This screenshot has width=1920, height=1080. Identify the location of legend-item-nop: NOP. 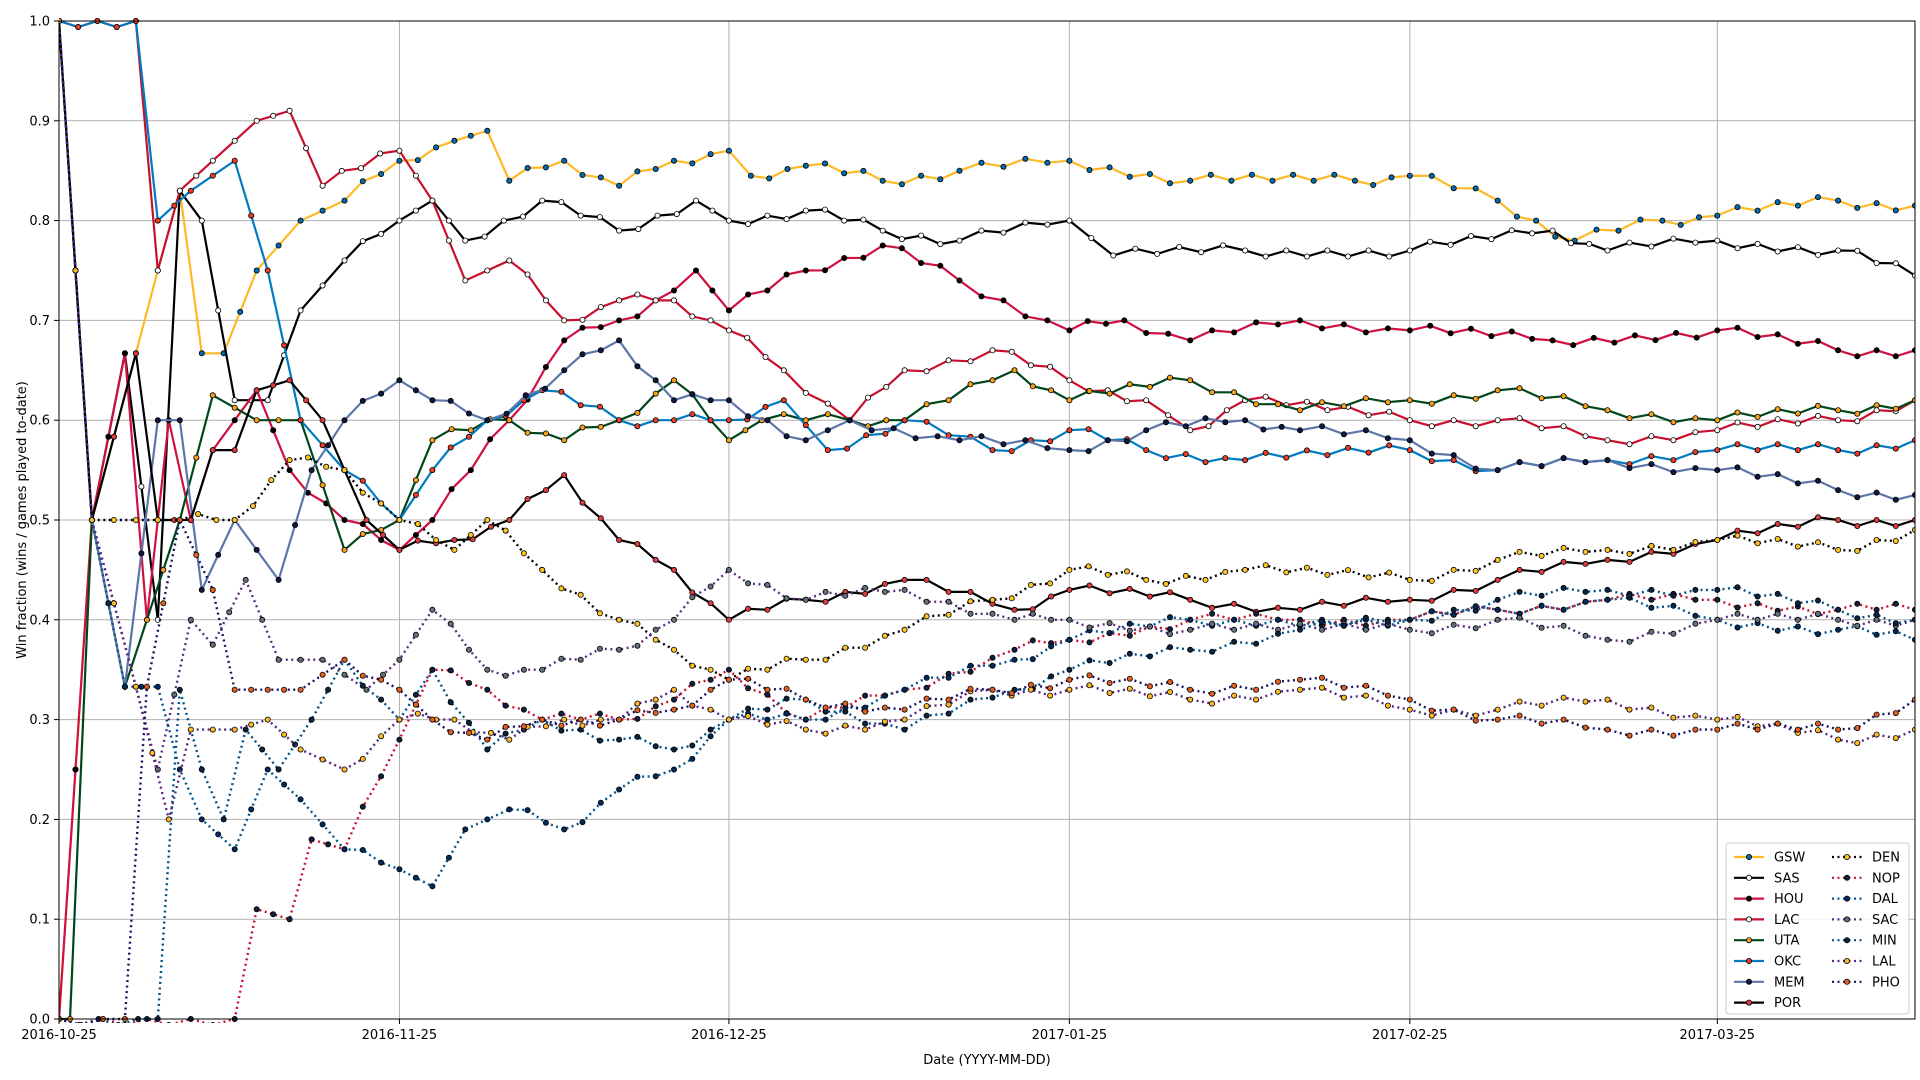
(1866, 878).